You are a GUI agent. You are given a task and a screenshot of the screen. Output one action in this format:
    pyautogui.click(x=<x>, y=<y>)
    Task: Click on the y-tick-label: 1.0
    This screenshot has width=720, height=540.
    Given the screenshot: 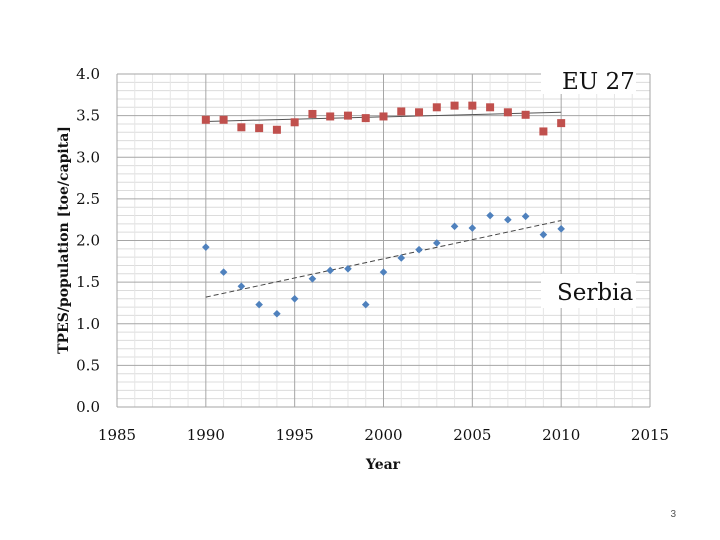 What is the action you would take?
    pyautogui.click(x=88, y=324)
    